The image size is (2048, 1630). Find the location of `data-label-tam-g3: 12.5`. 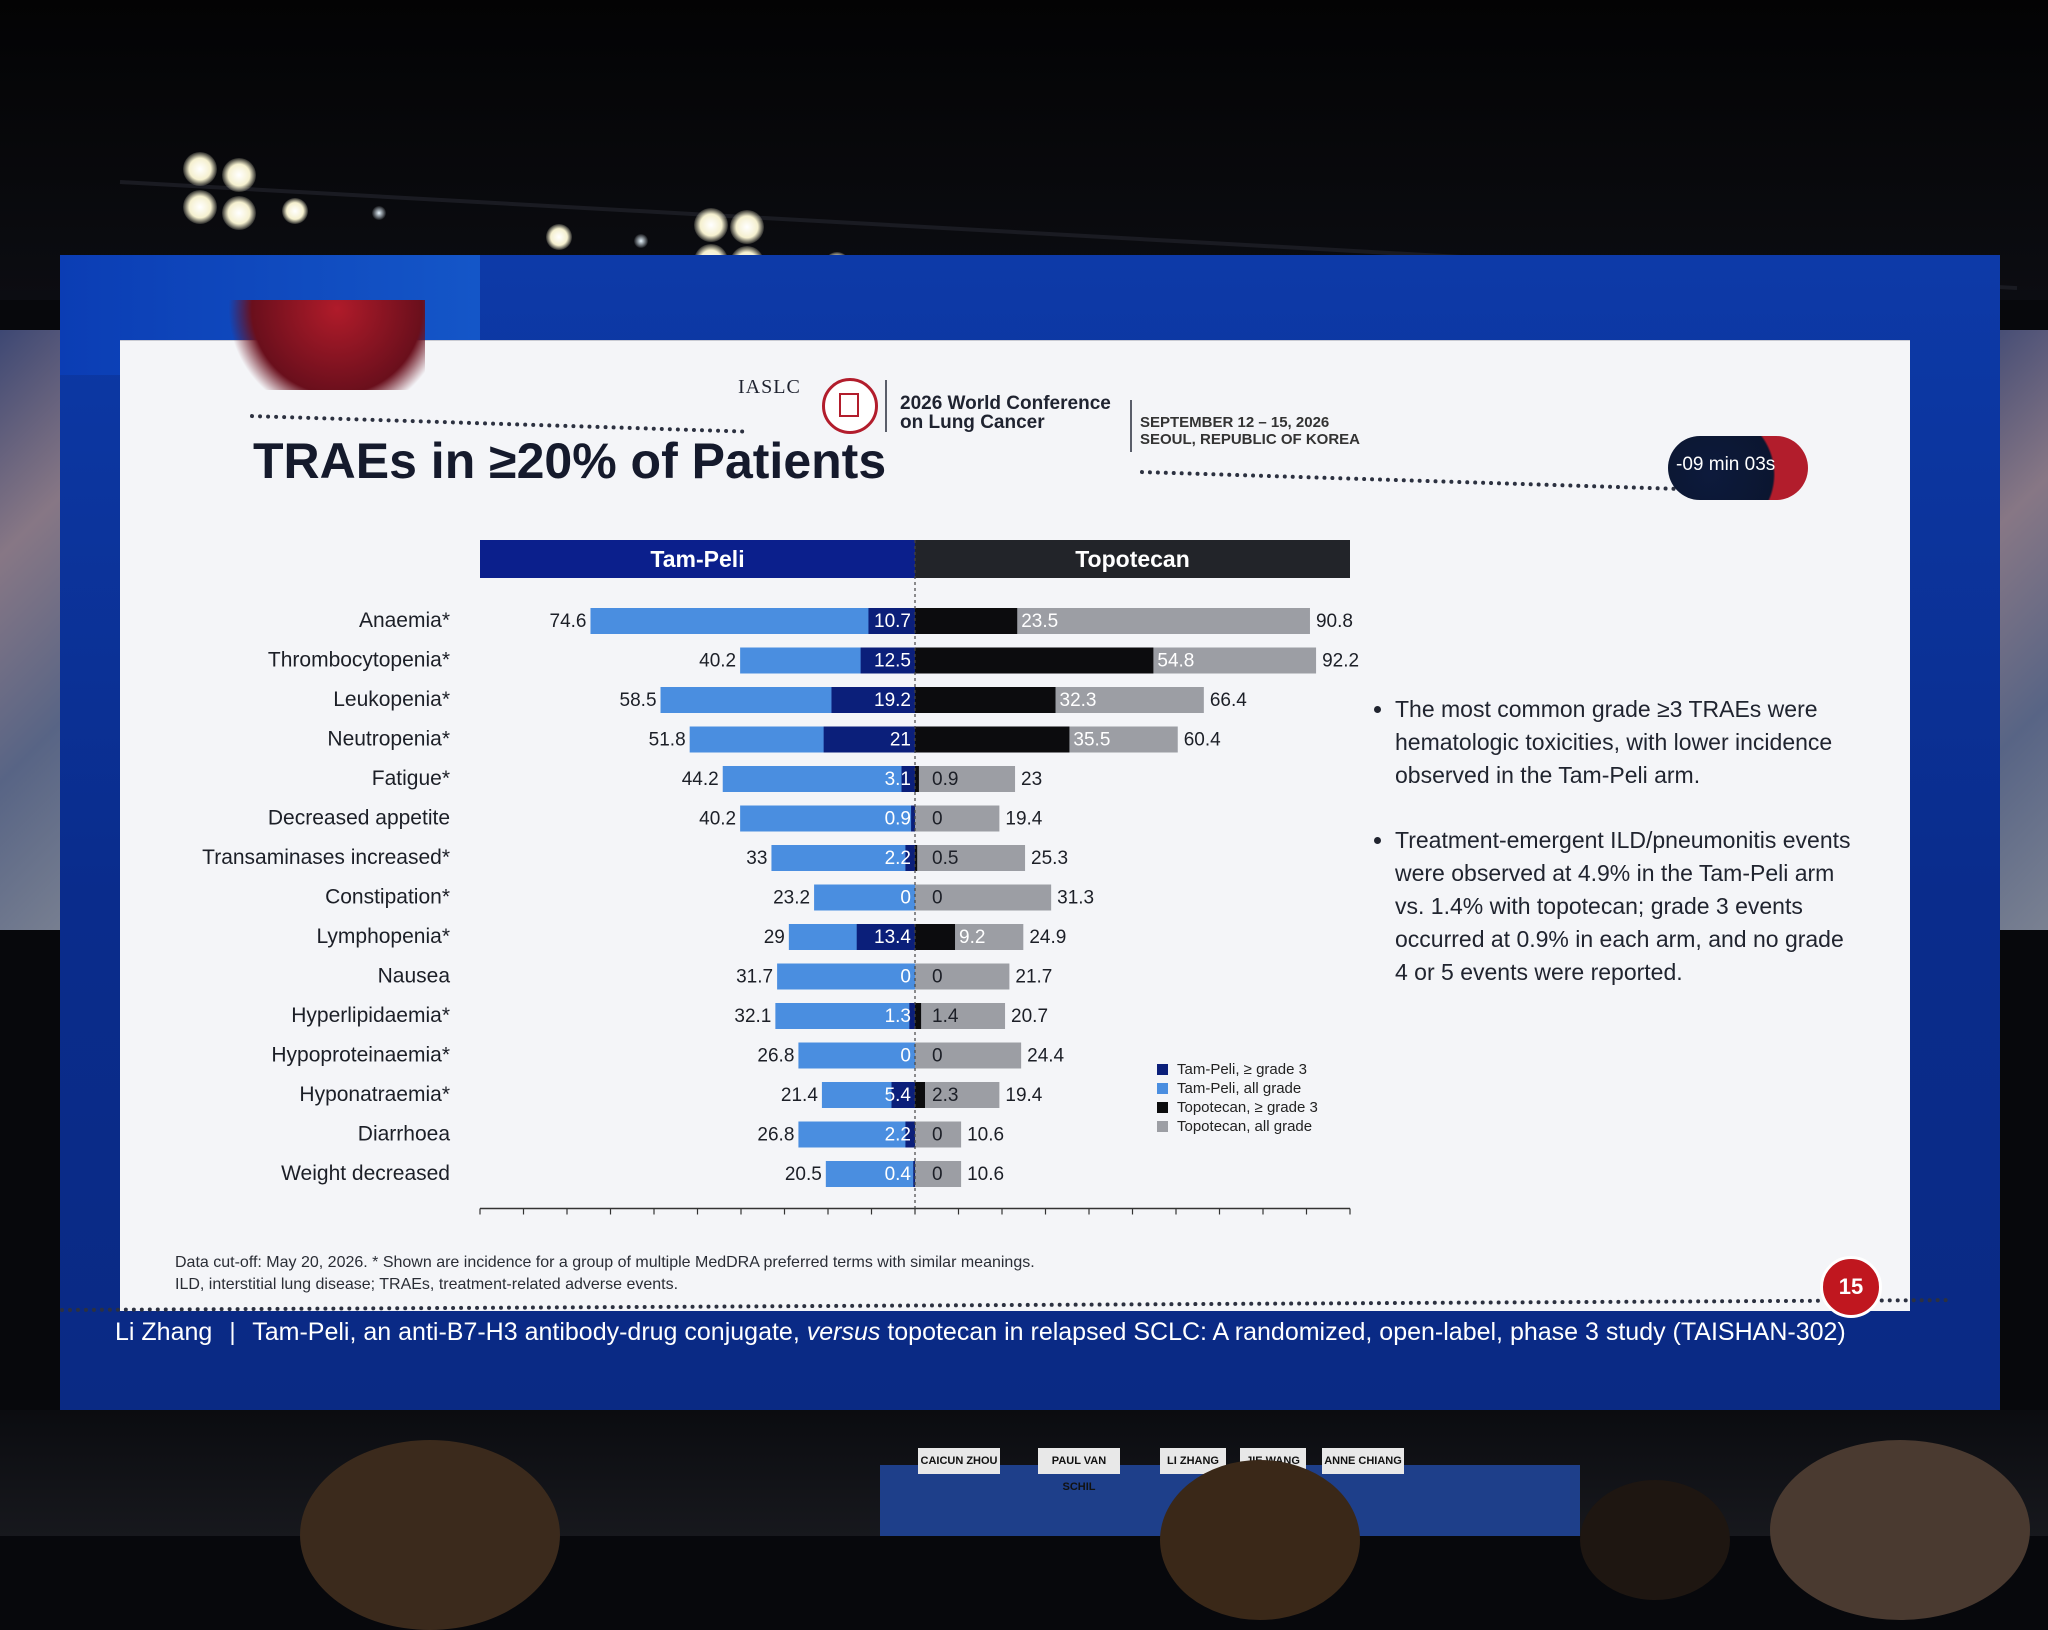

data-label-tam-g3: 12.5 is located at coordinates (892, 661).